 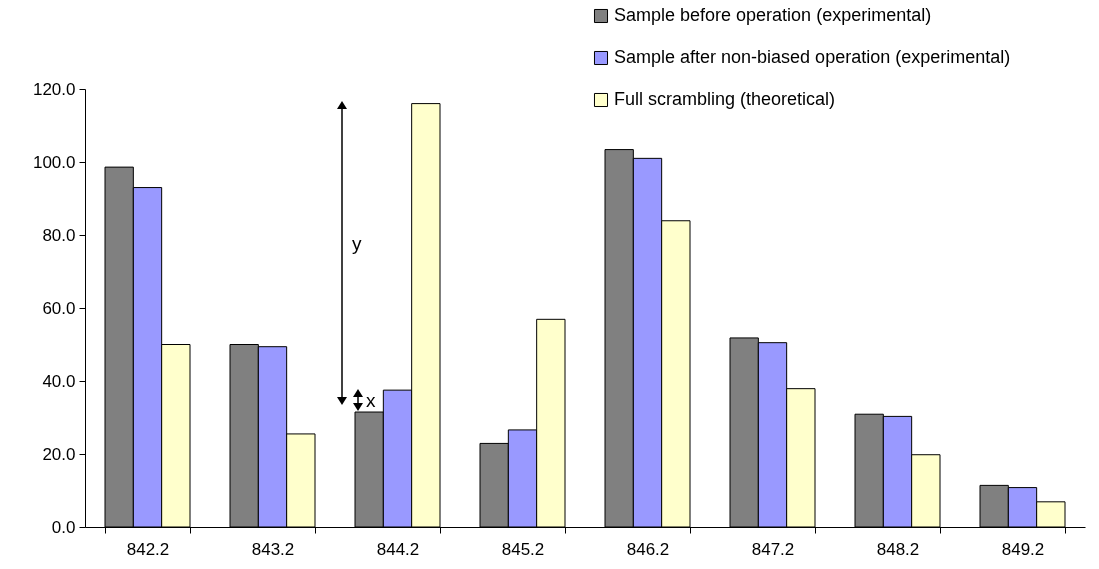 I want to click on y-tick-label: 120.0, so click(x=54, y=89).